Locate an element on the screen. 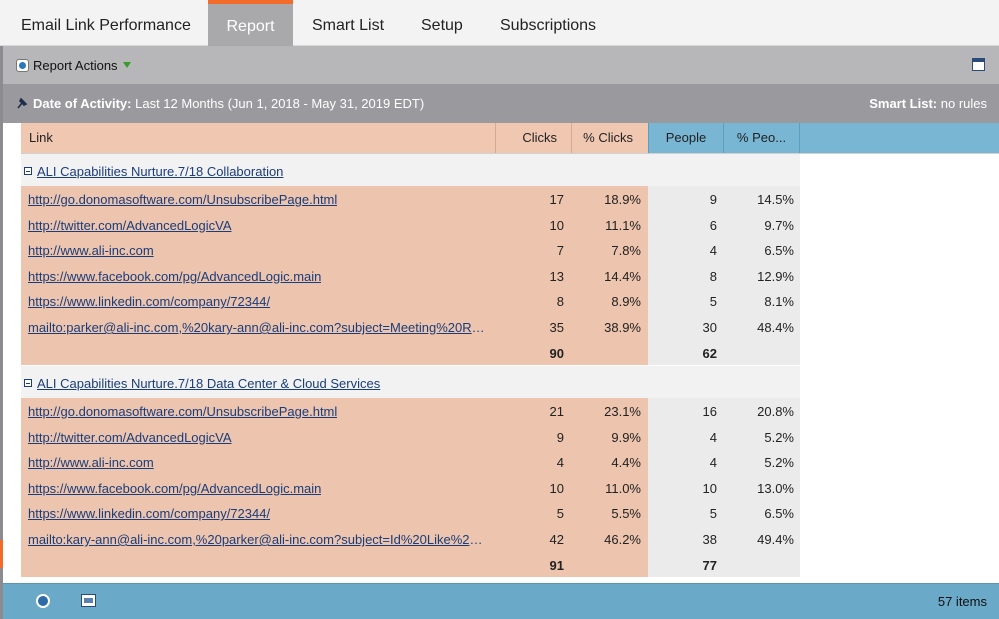  column-header-pct-clicks: % Clicks is located at coordinates (610, 138).